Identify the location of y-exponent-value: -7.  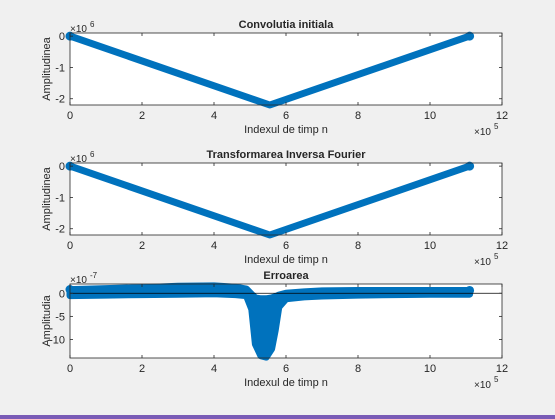
(94, 275).